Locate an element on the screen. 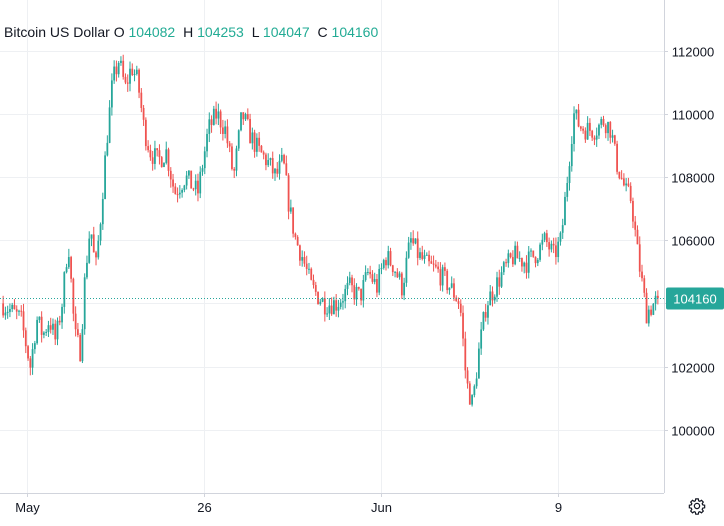 This screenshot has width=724, height=526. gear-icon is located at coordinates (697, 506).